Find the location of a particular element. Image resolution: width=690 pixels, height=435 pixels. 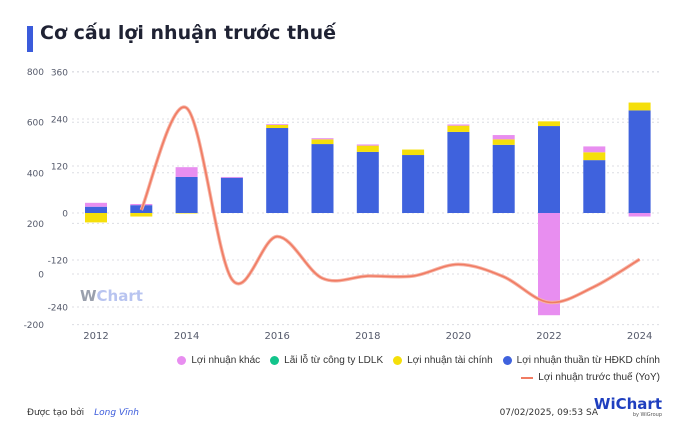

x-axis-tick-label: 2024 is located at coordinates (639, 336).